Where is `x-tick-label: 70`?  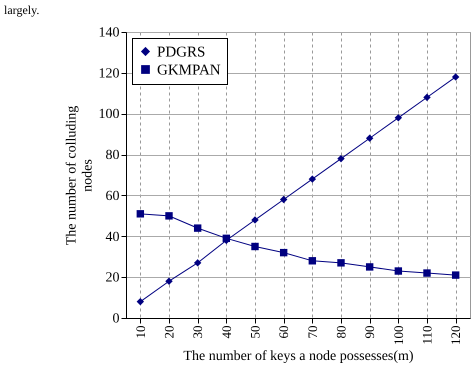 x-tick-label: 70 is located at coordinates (312, 332).